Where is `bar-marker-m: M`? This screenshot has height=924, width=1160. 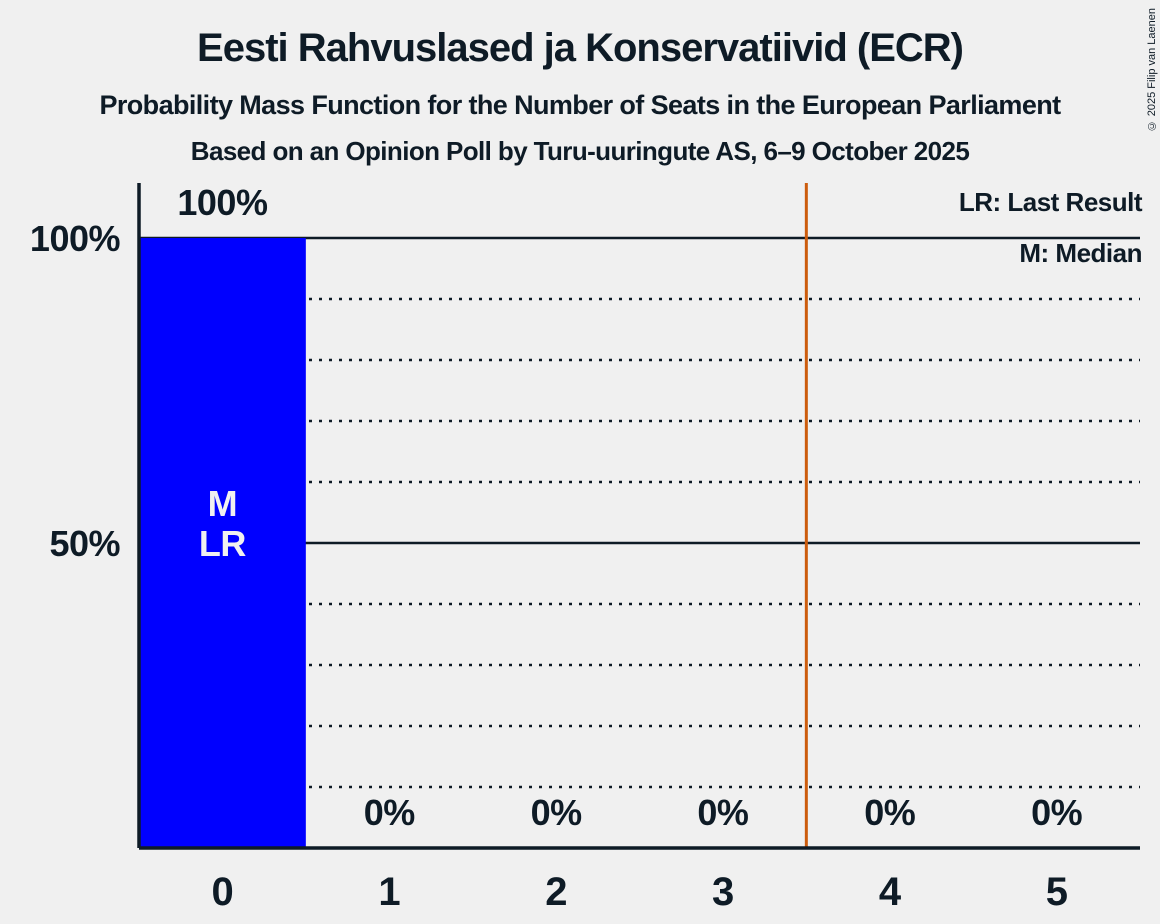 bar-marker-m: M is located at coordinates (223, 503).